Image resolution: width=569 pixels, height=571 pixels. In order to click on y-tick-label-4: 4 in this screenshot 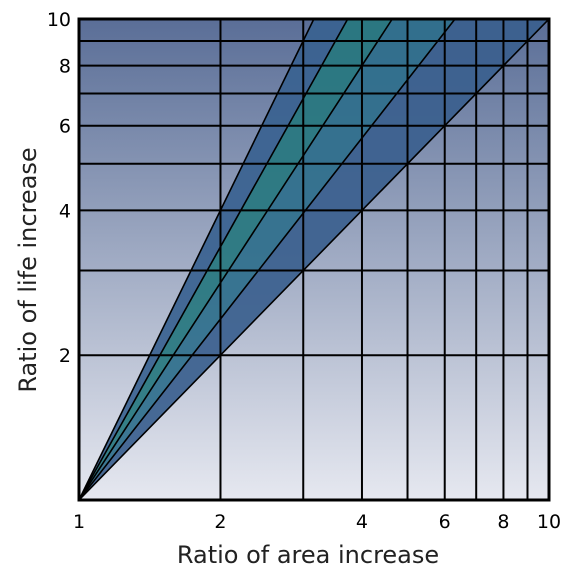, I will do `click(65, 211)`.